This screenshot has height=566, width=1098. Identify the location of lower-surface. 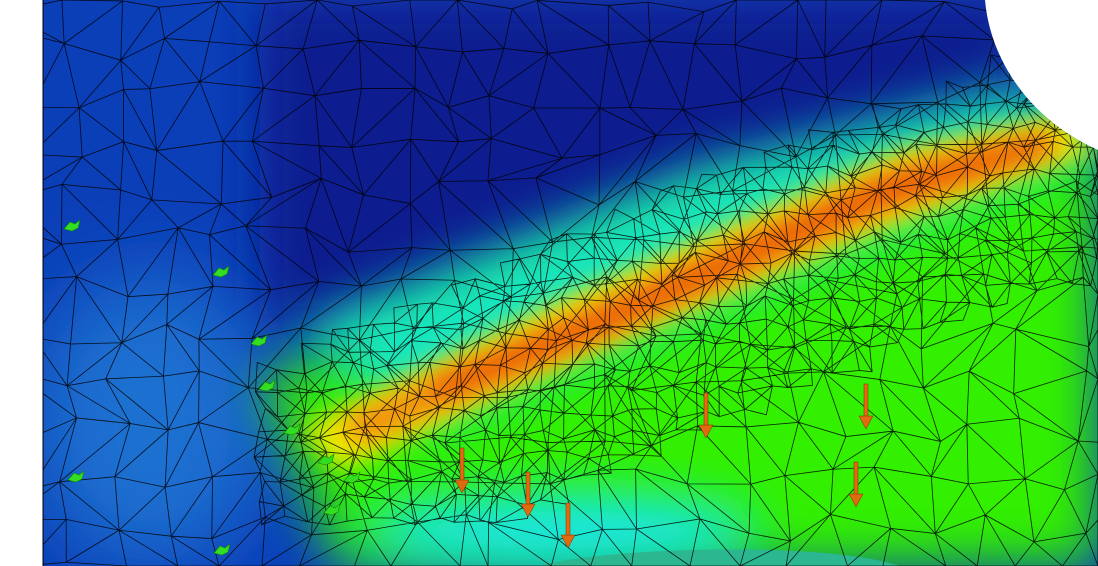
(720, 557).